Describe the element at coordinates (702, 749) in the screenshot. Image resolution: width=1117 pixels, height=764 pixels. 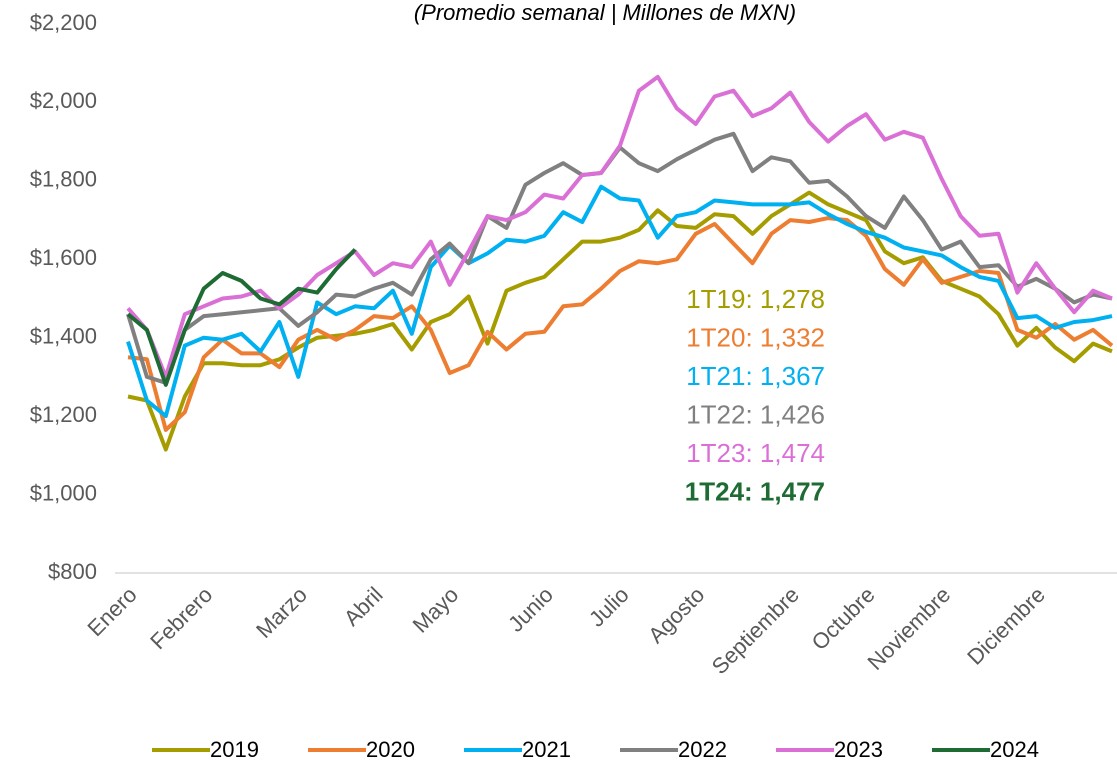
I see `legend-label: 2022` at that location.